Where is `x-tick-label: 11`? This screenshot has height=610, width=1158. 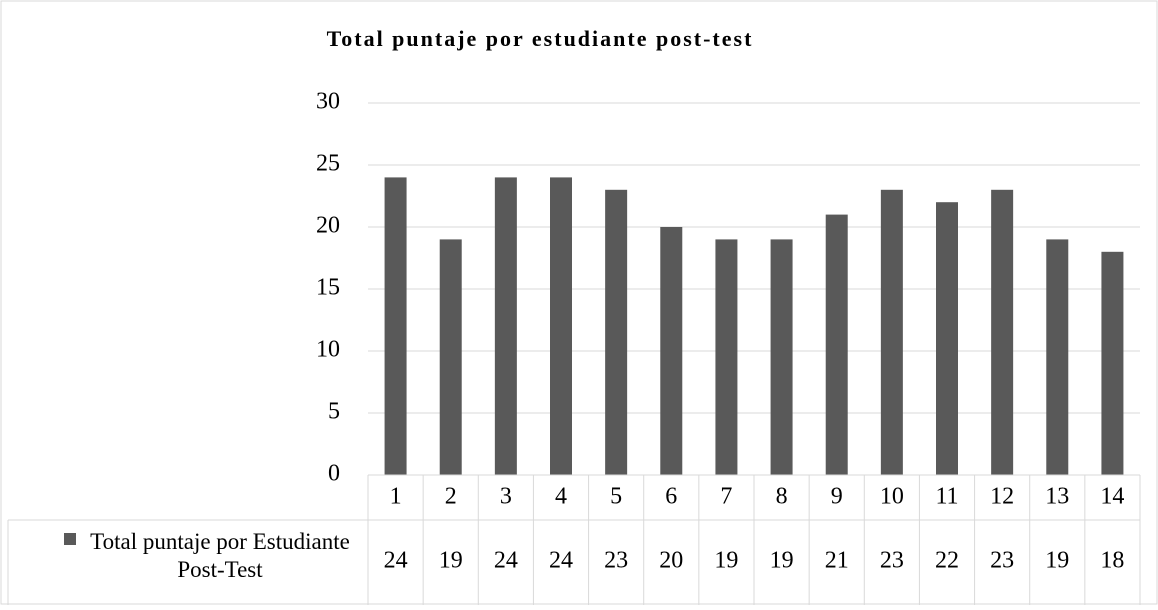
x-tick-label: 11 is located at coordinates (946, 497).